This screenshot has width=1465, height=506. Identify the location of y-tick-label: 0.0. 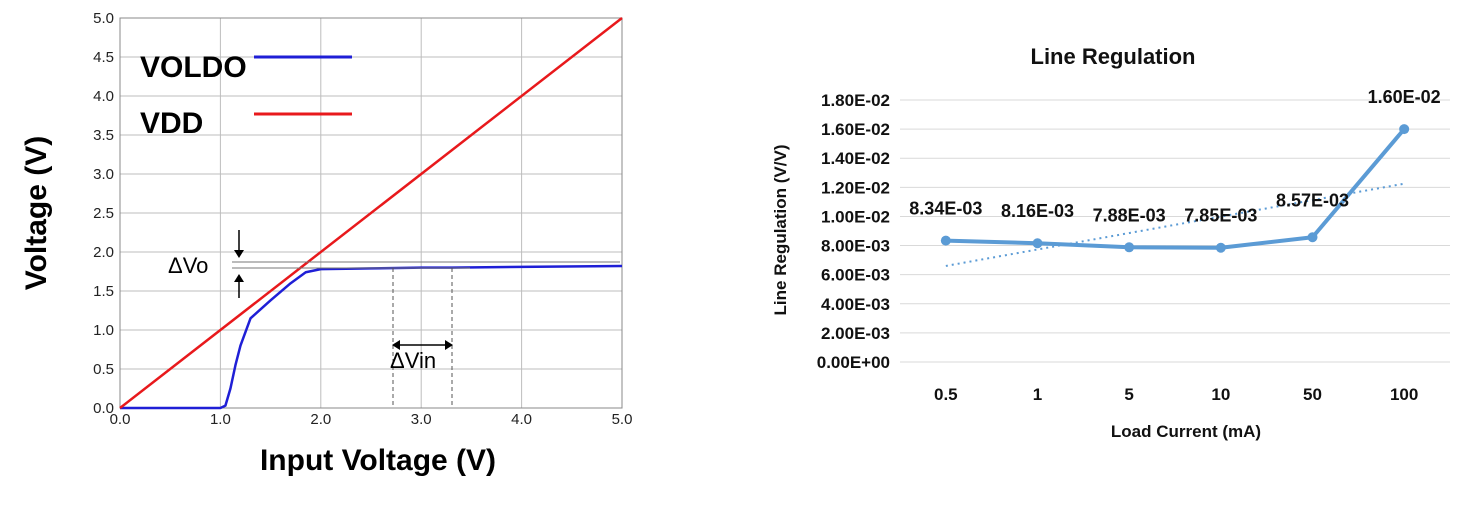
(103, 408).